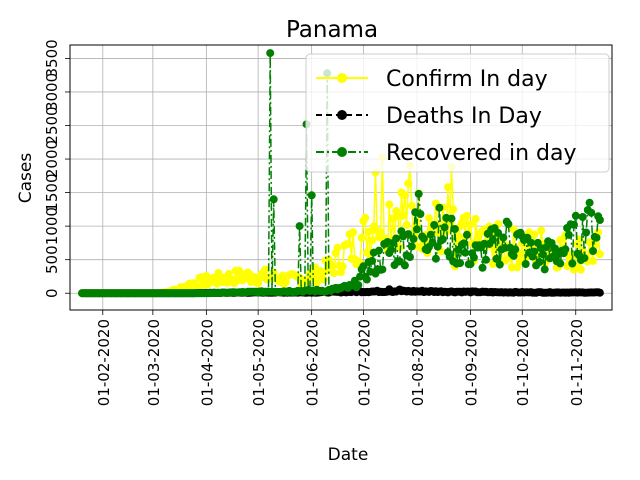  Describe the element at coordinates (26, 178) in the screenshot. I see `y-axis-label: Cases` at that location.